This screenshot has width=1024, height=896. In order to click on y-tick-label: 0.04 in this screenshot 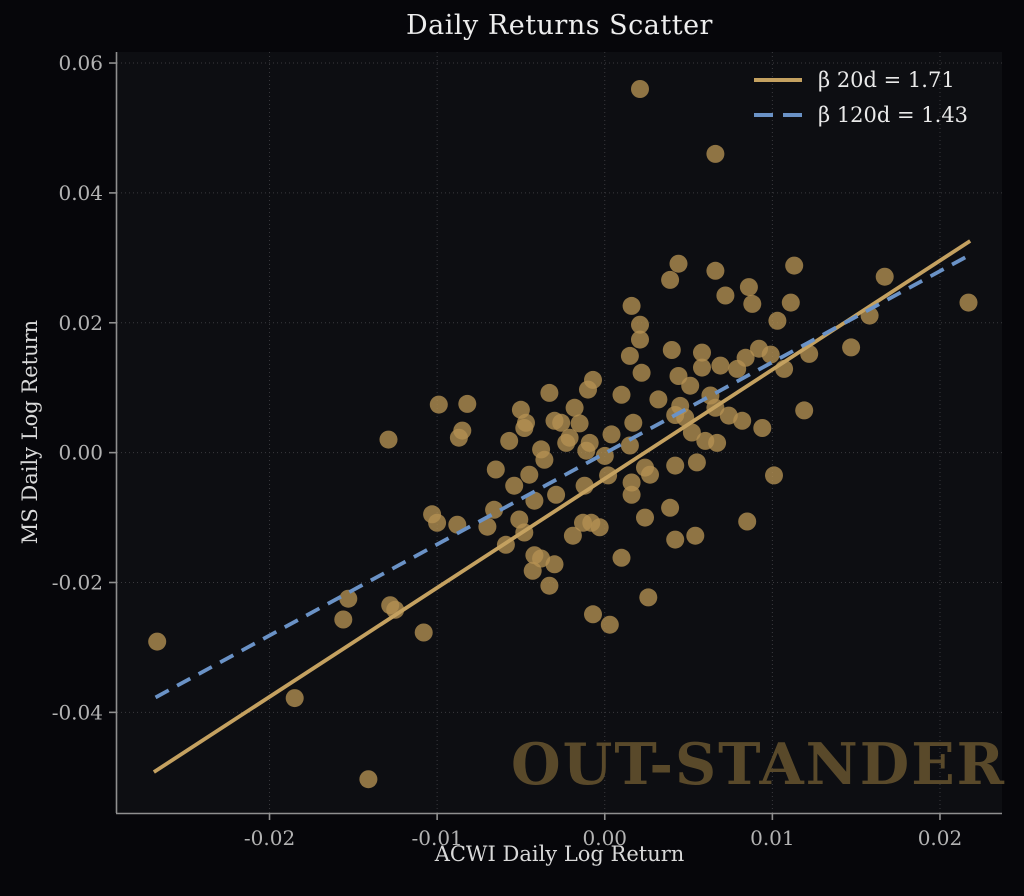, I will do `click(80, 193)`.